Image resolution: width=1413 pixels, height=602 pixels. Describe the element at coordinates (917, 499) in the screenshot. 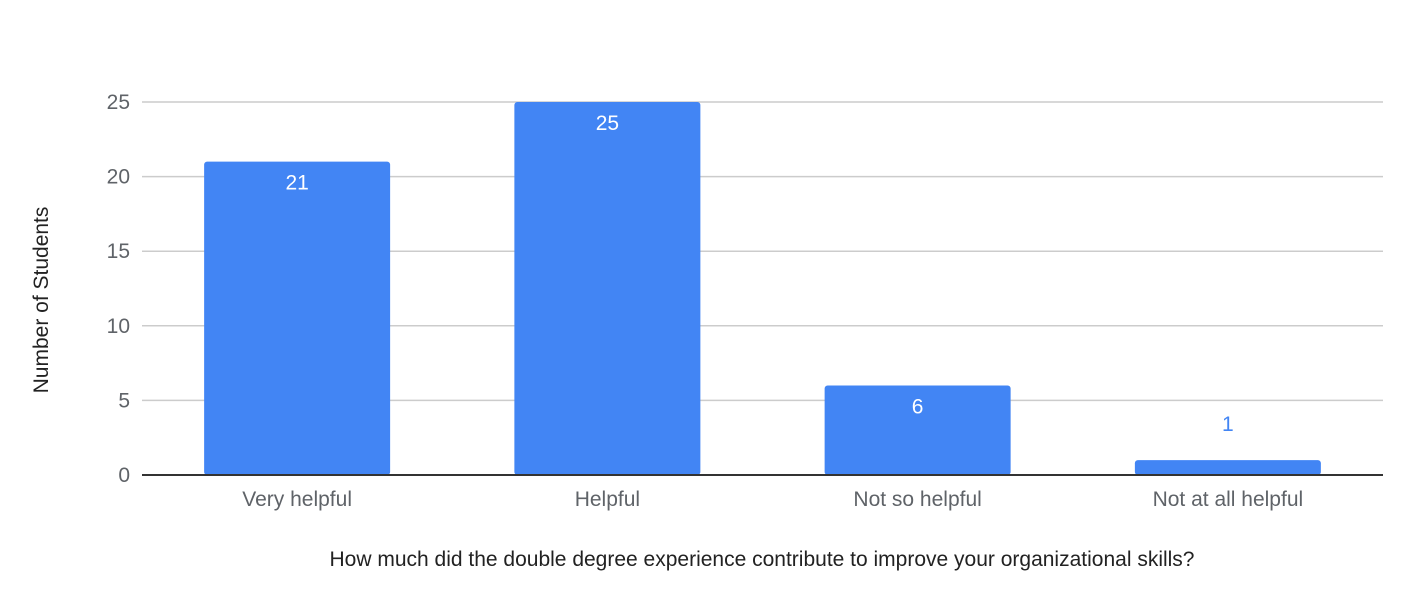

I see `x-tick-label: Not so helpful` at that location.